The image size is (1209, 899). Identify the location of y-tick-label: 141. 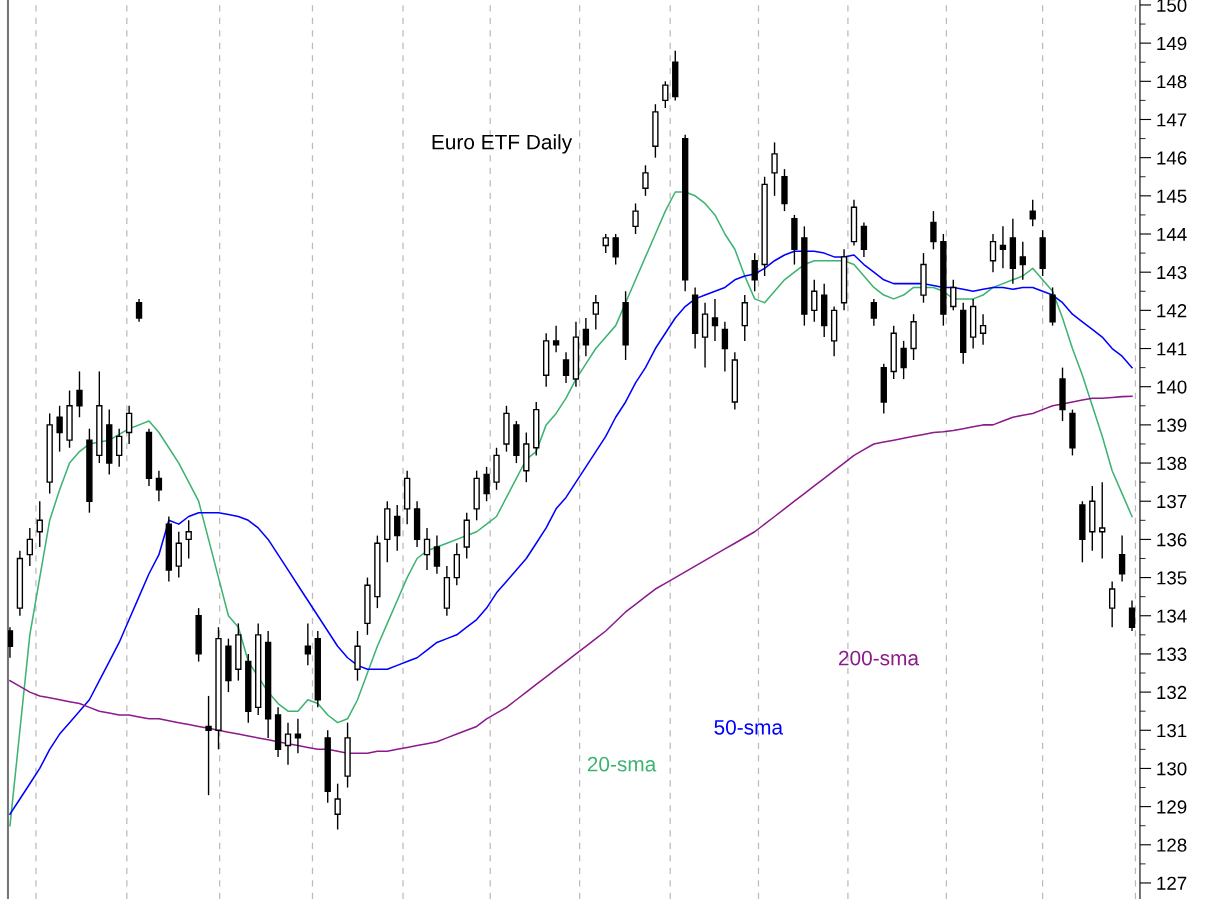
(1172, 349).